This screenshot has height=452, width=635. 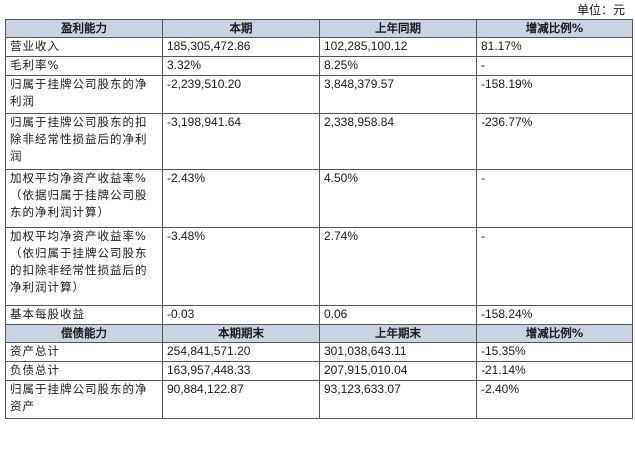 What do you see at coordinates (84, 333) in the screenshot?
I see `header-solvency: 偿债能力` at bounding box center [84, 333].